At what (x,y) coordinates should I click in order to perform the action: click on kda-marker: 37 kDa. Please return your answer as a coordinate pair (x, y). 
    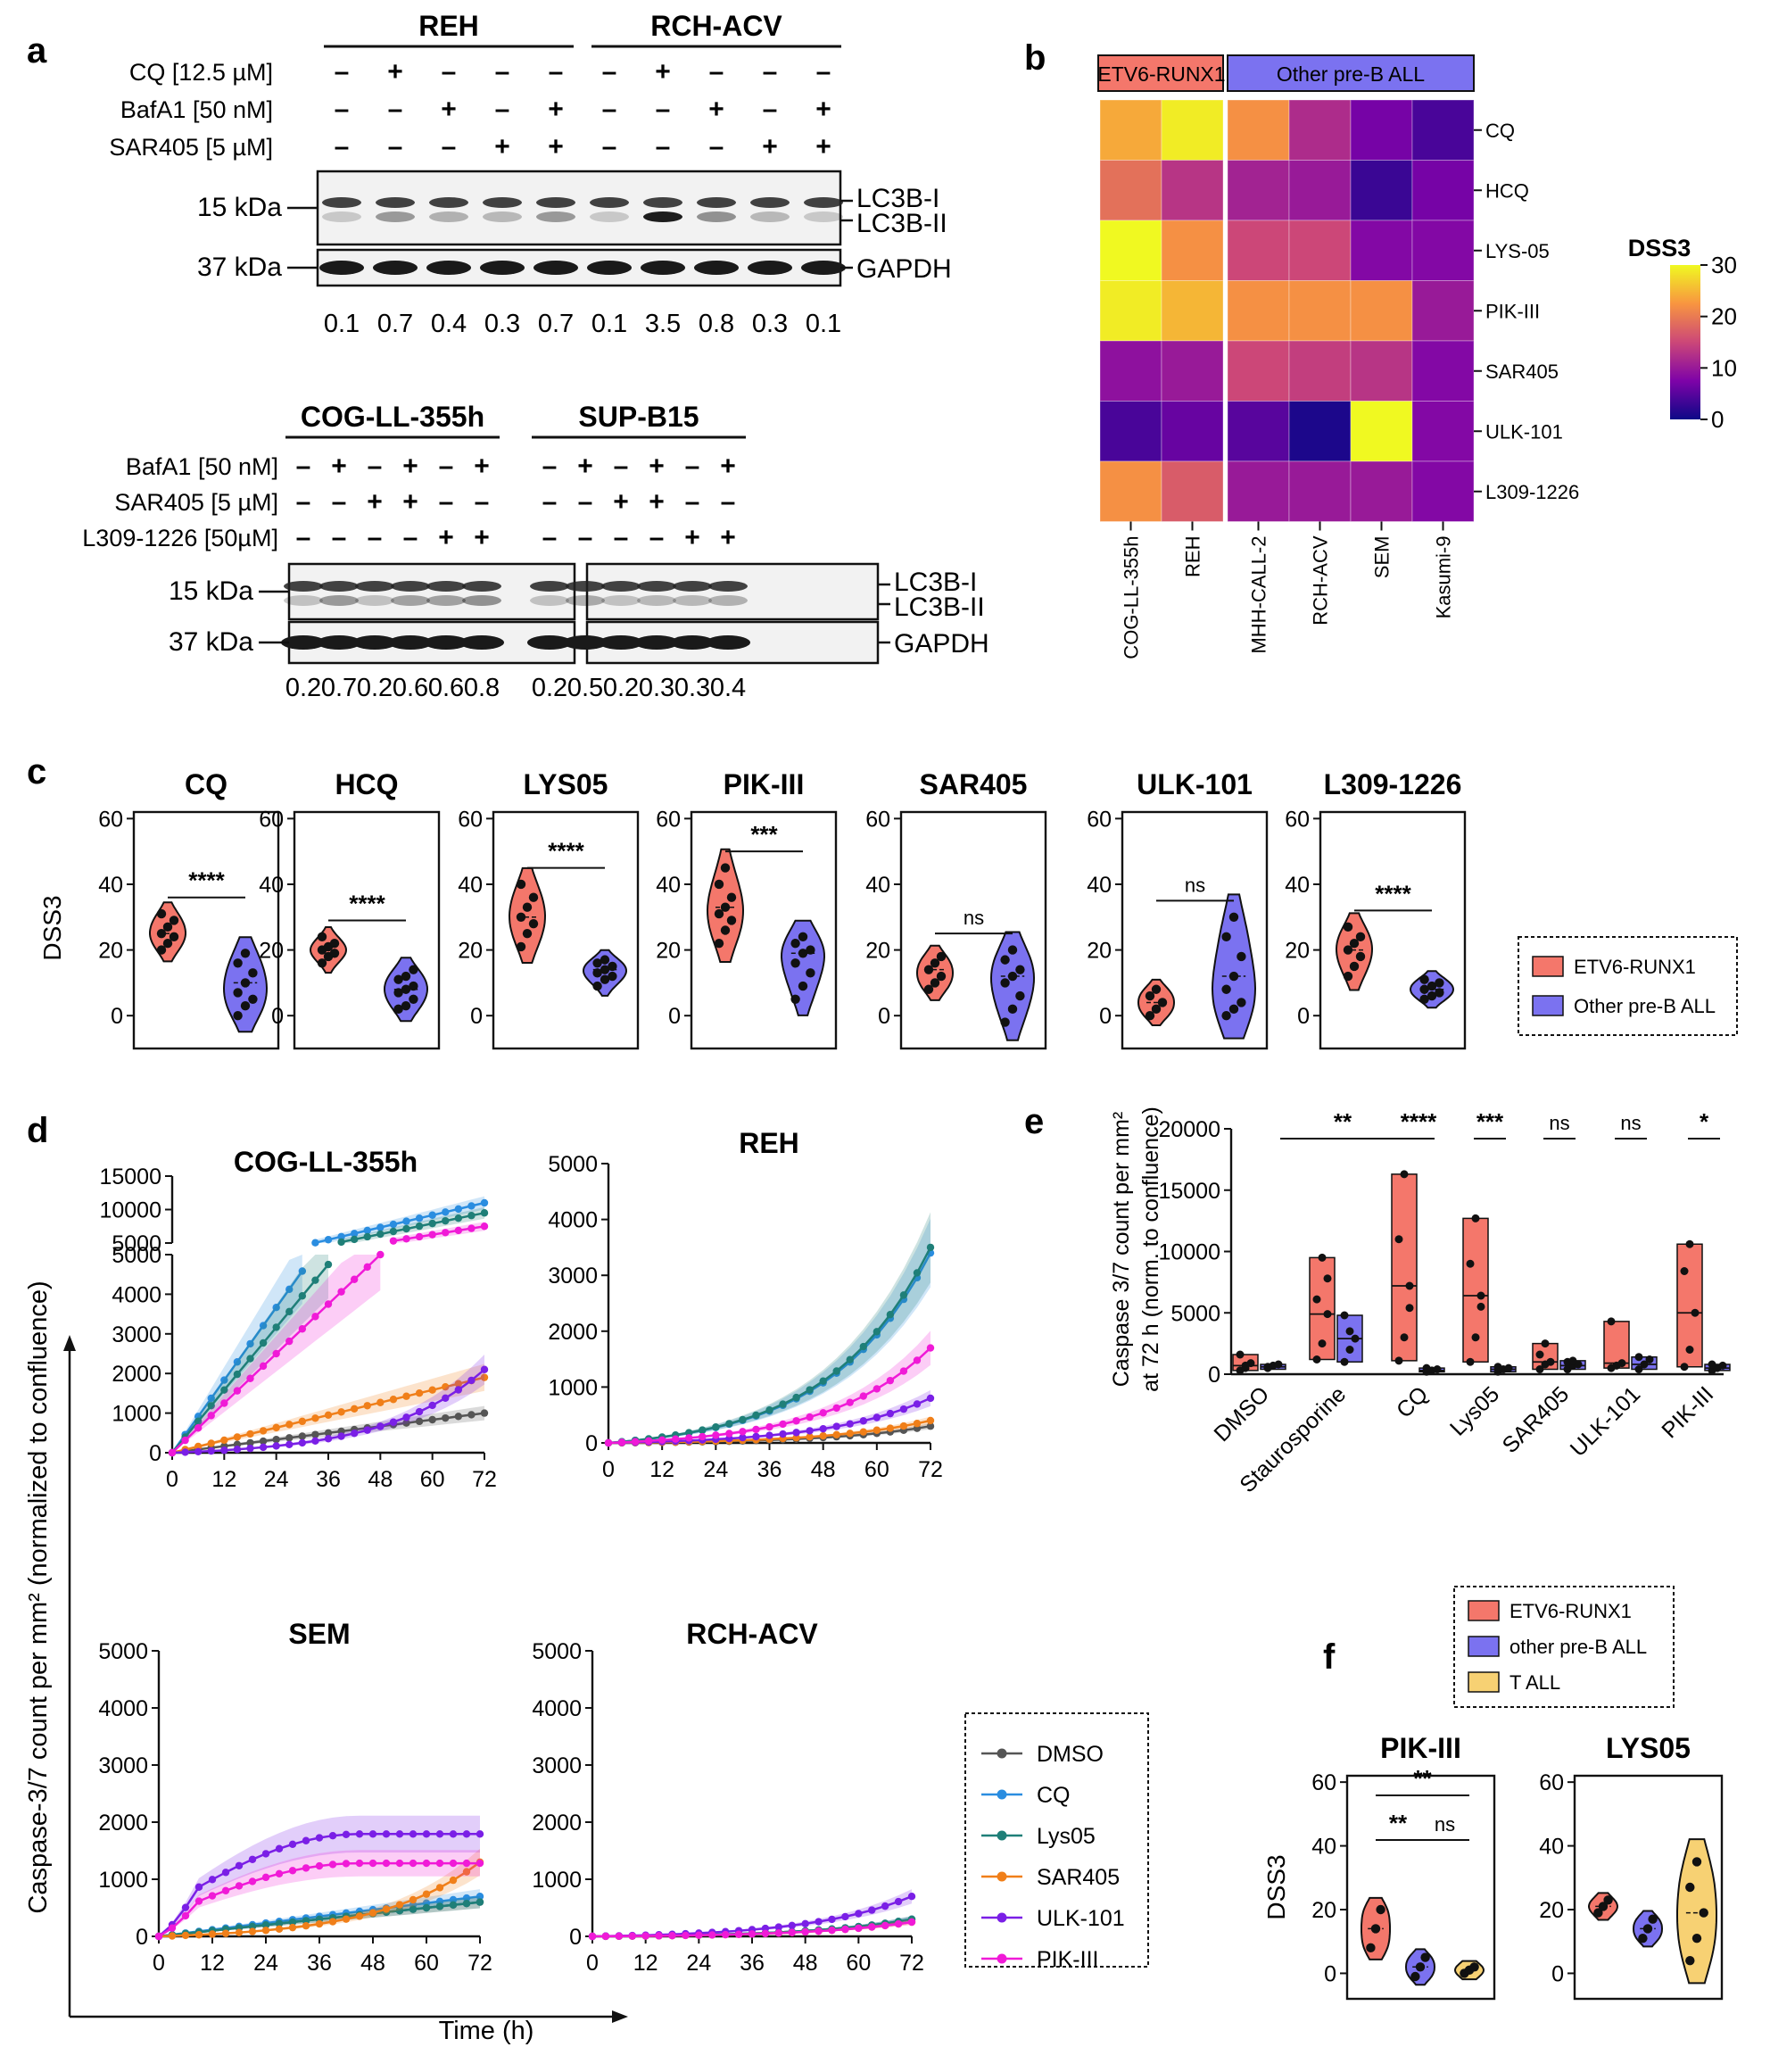
    Looking at the image, I should click on (211, 642).